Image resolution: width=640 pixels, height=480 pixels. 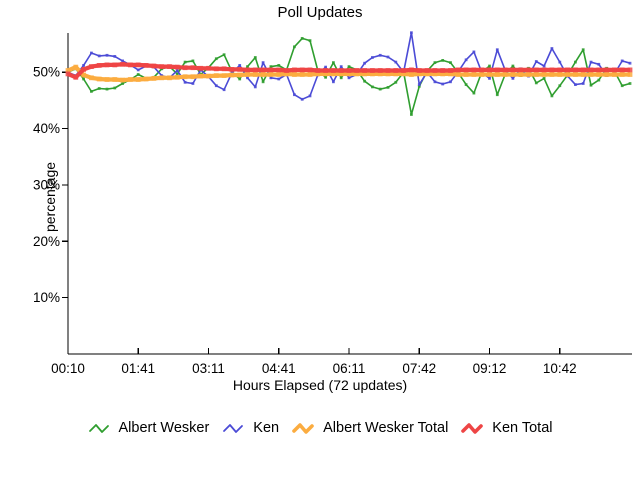 I want to click on legend-item-albert-wesker: Albert Wesker, so click(x=148, y=428).